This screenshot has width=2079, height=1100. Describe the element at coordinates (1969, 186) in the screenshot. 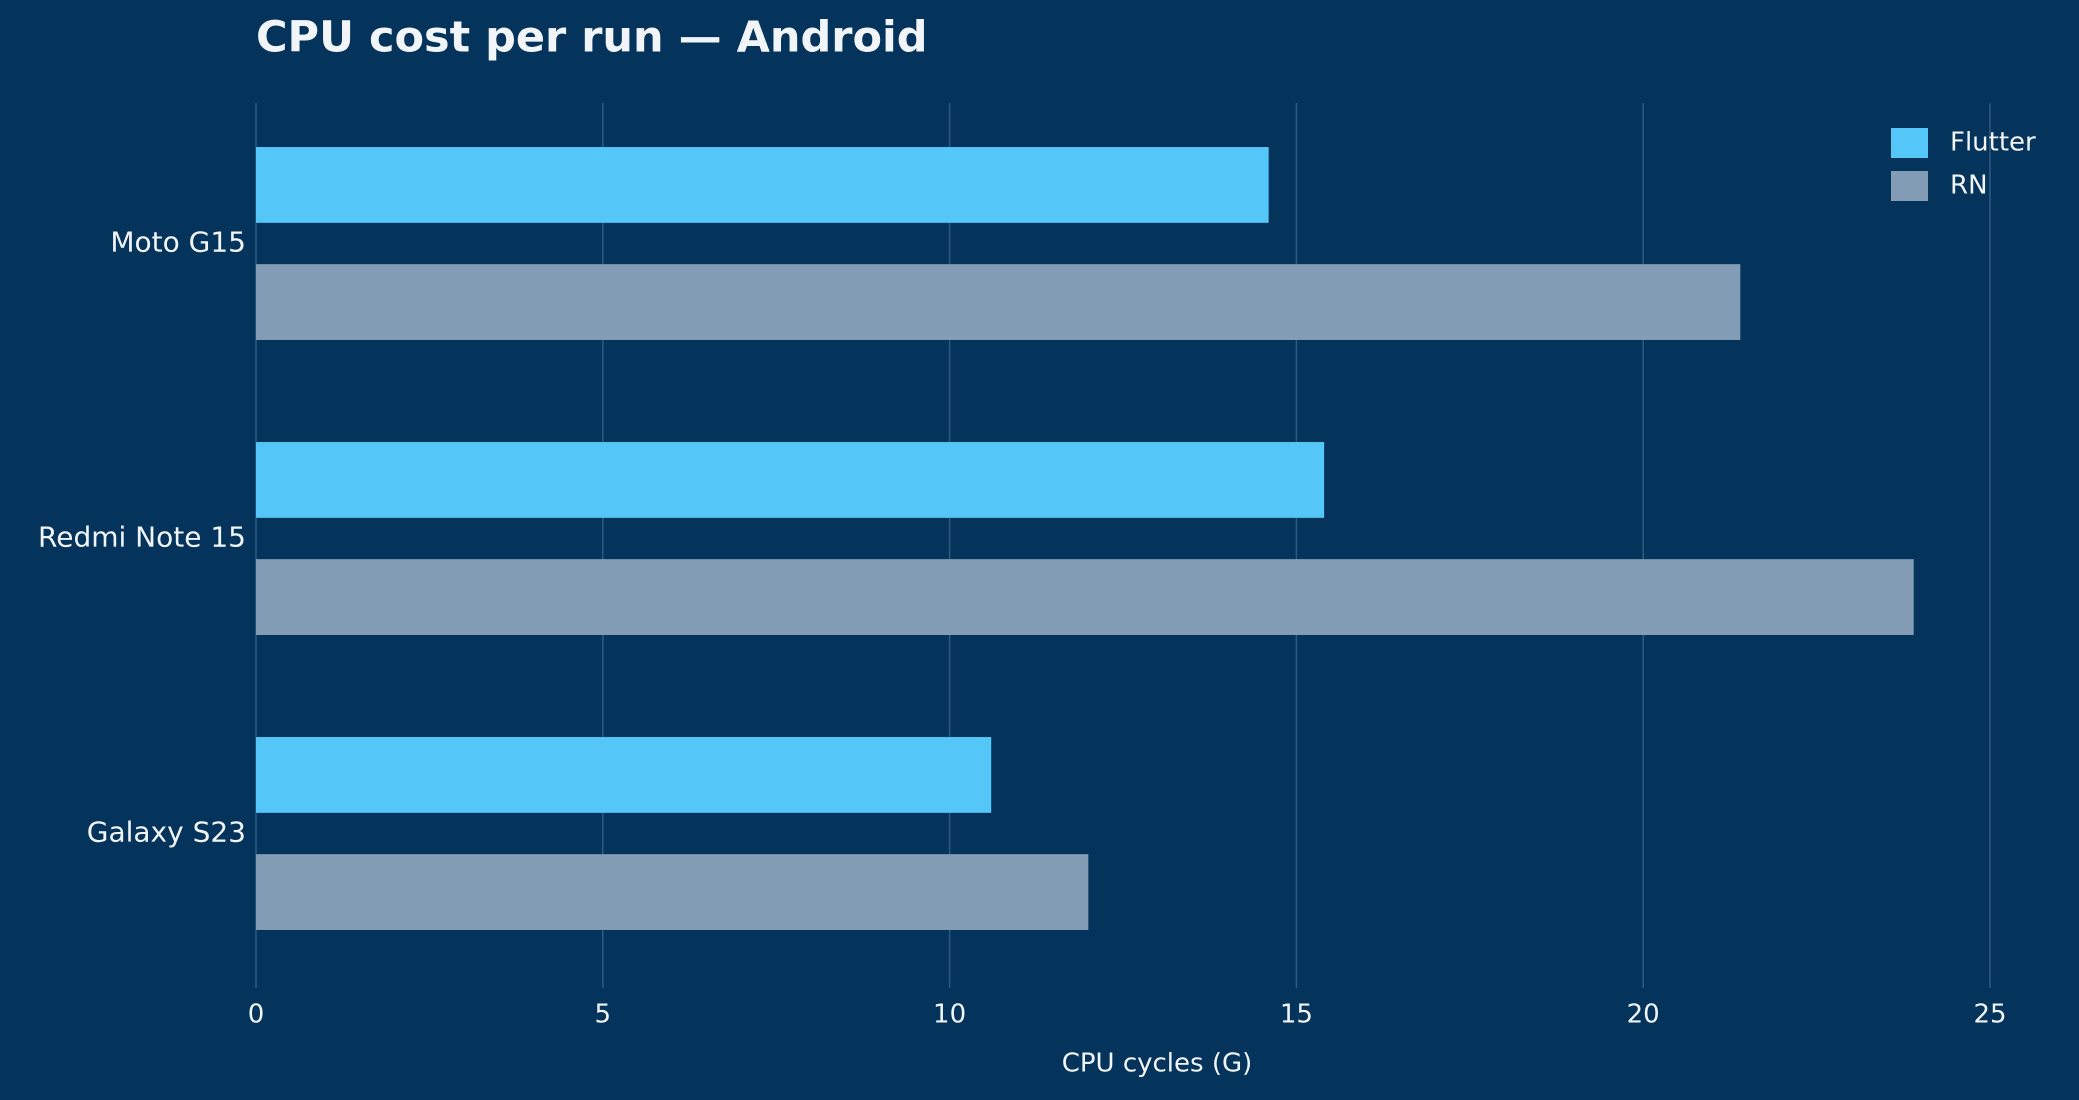

I see `legend-label: RN` at that location.